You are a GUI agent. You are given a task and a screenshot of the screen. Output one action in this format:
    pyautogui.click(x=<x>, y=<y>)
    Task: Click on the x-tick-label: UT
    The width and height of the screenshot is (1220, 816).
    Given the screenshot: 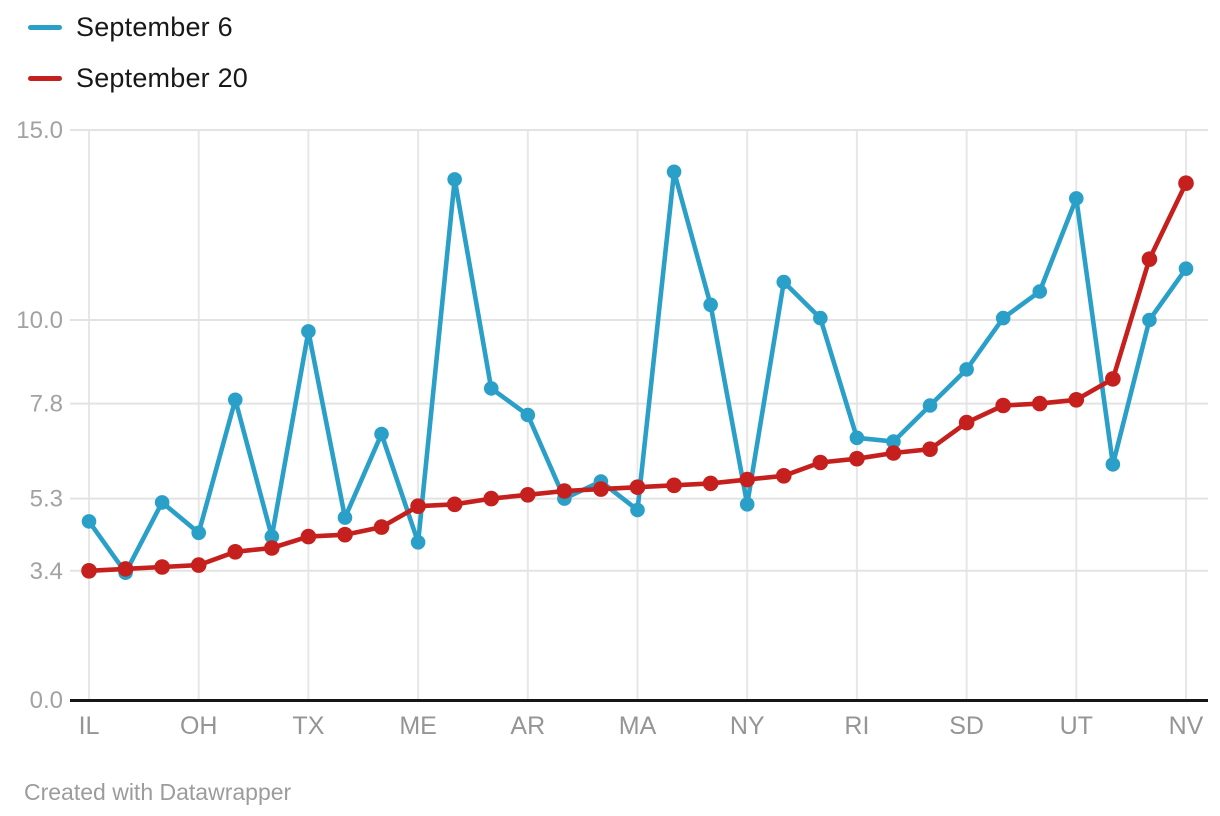 What is the action you would take?
    pyautogui.click(x=1076, y=726)
    